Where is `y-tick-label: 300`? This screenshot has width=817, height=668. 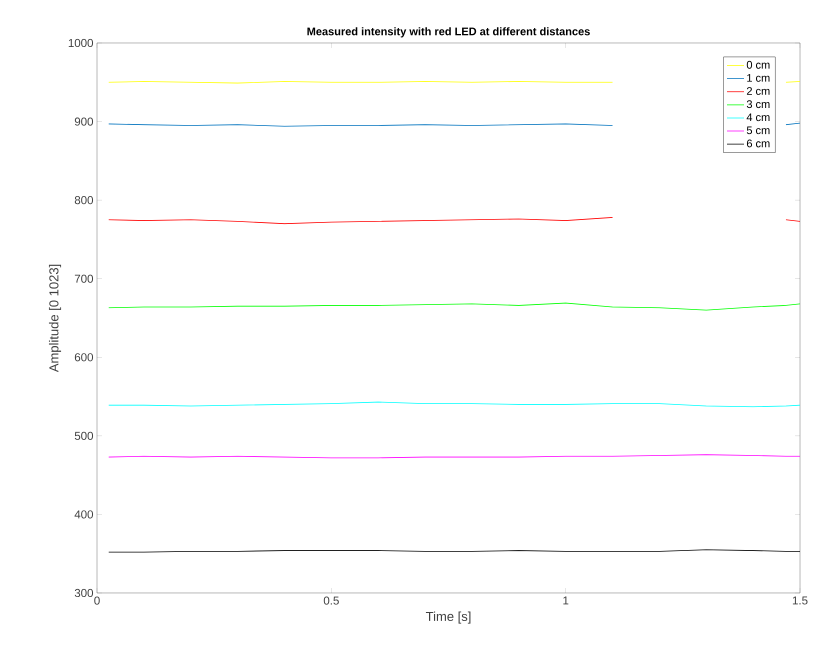
y-tick-label: 300 is located at coordinates (84, 593).